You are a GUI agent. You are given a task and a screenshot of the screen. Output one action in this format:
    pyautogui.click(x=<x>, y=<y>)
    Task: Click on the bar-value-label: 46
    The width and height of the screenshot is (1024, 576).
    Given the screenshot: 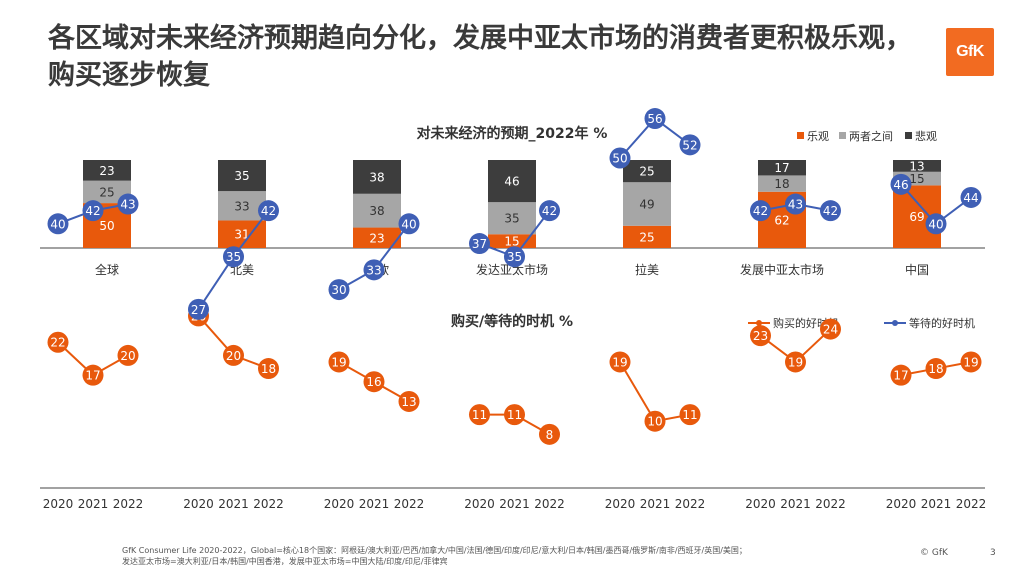 What is the action you would take?
    pyautogui.click(x=511, y=182)
    